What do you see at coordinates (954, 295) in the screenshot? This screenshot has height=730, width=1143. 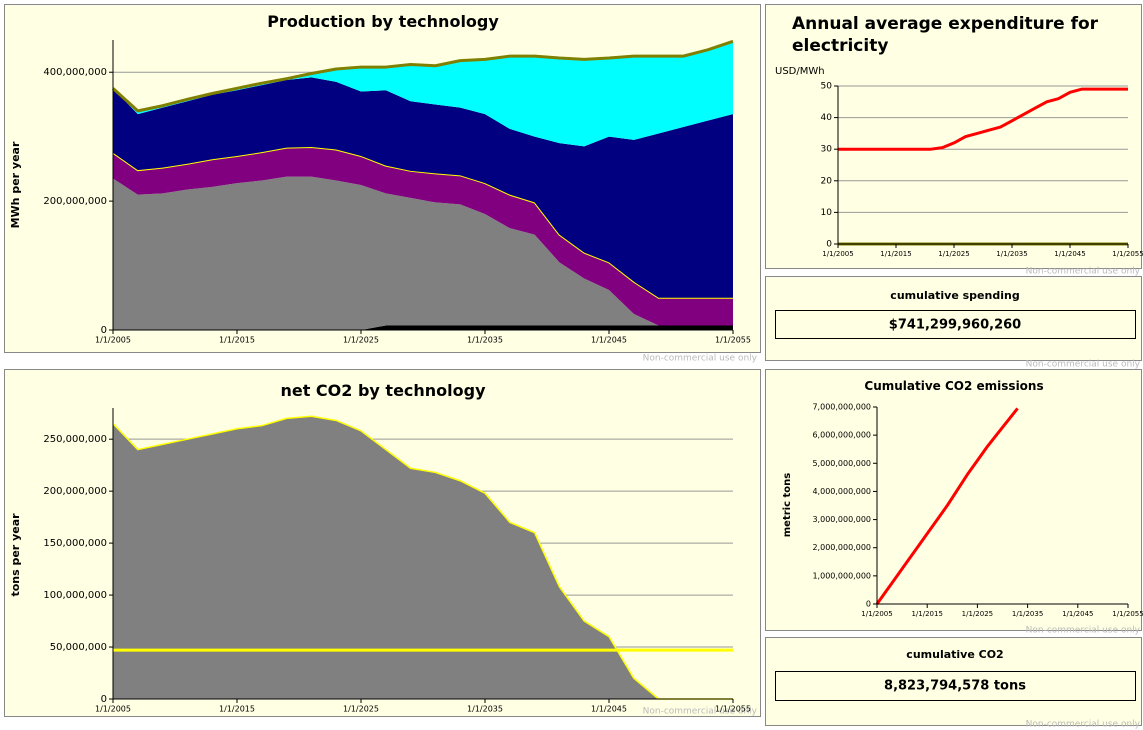 I see `readout-title: cumulative spending` at bounding box center [954, 295].